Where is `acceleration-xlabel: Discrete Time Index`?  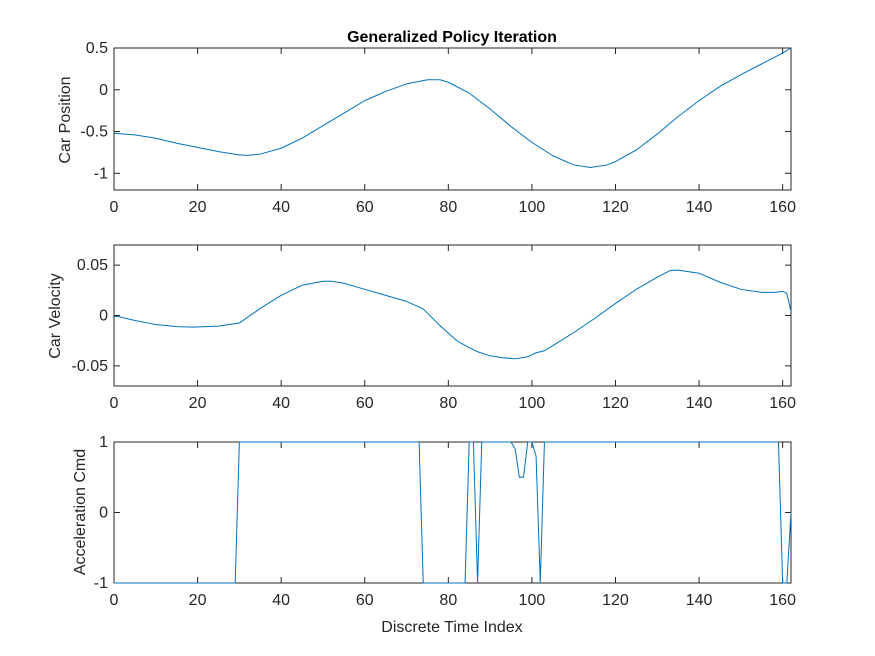
acceleration-xlabel: Discrete Time Index is located at coordinates (451, 627).